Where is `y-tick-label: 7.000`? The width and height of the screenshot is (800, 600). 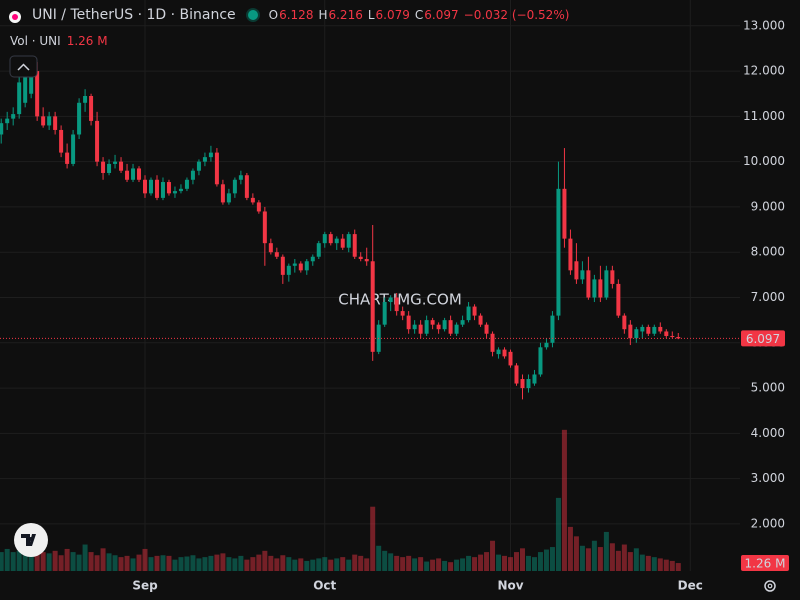
y-tick-label: 7.000 is located at coordinates (768, 297).